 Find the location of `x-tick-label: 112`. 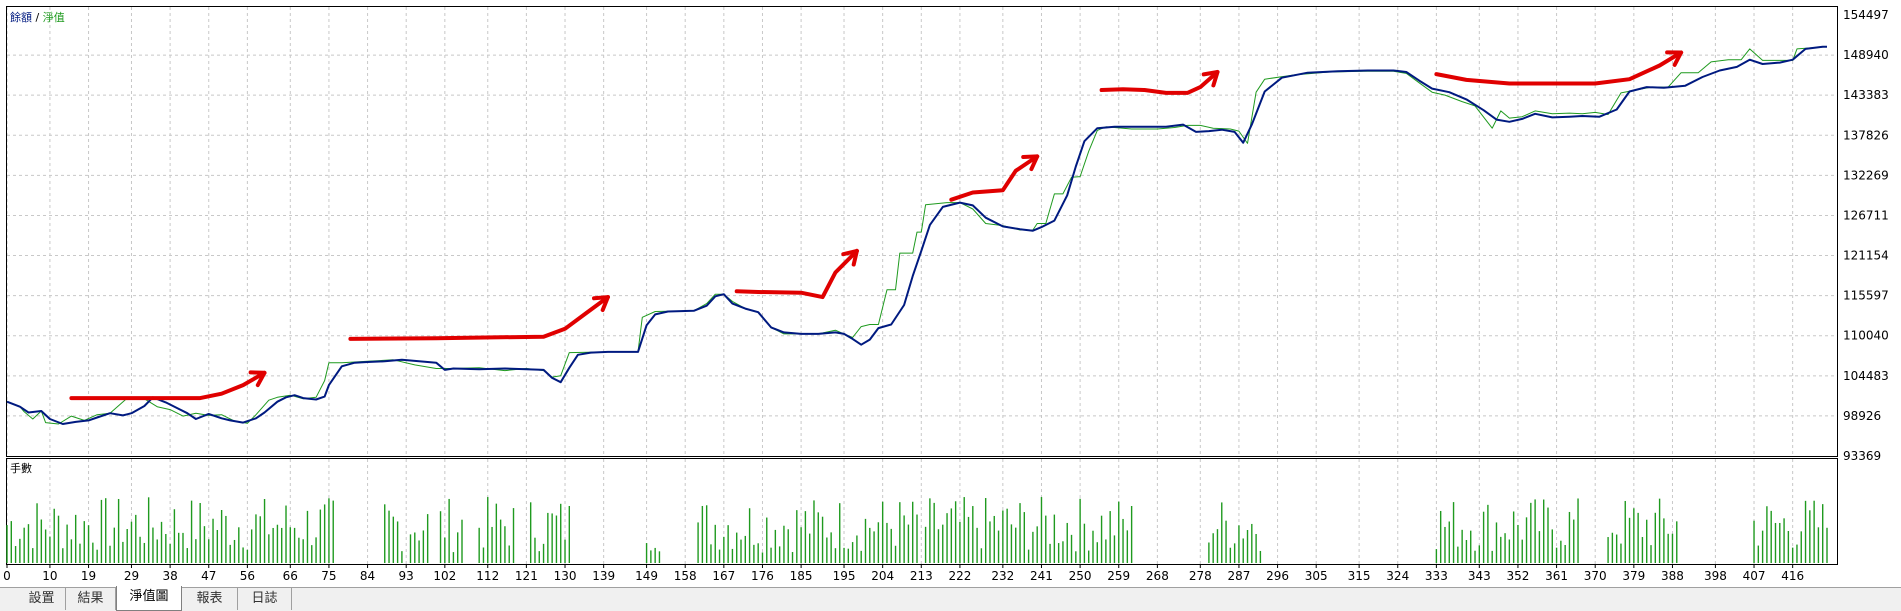

x-tick-label: 112 is located at coordinates (487, 576).